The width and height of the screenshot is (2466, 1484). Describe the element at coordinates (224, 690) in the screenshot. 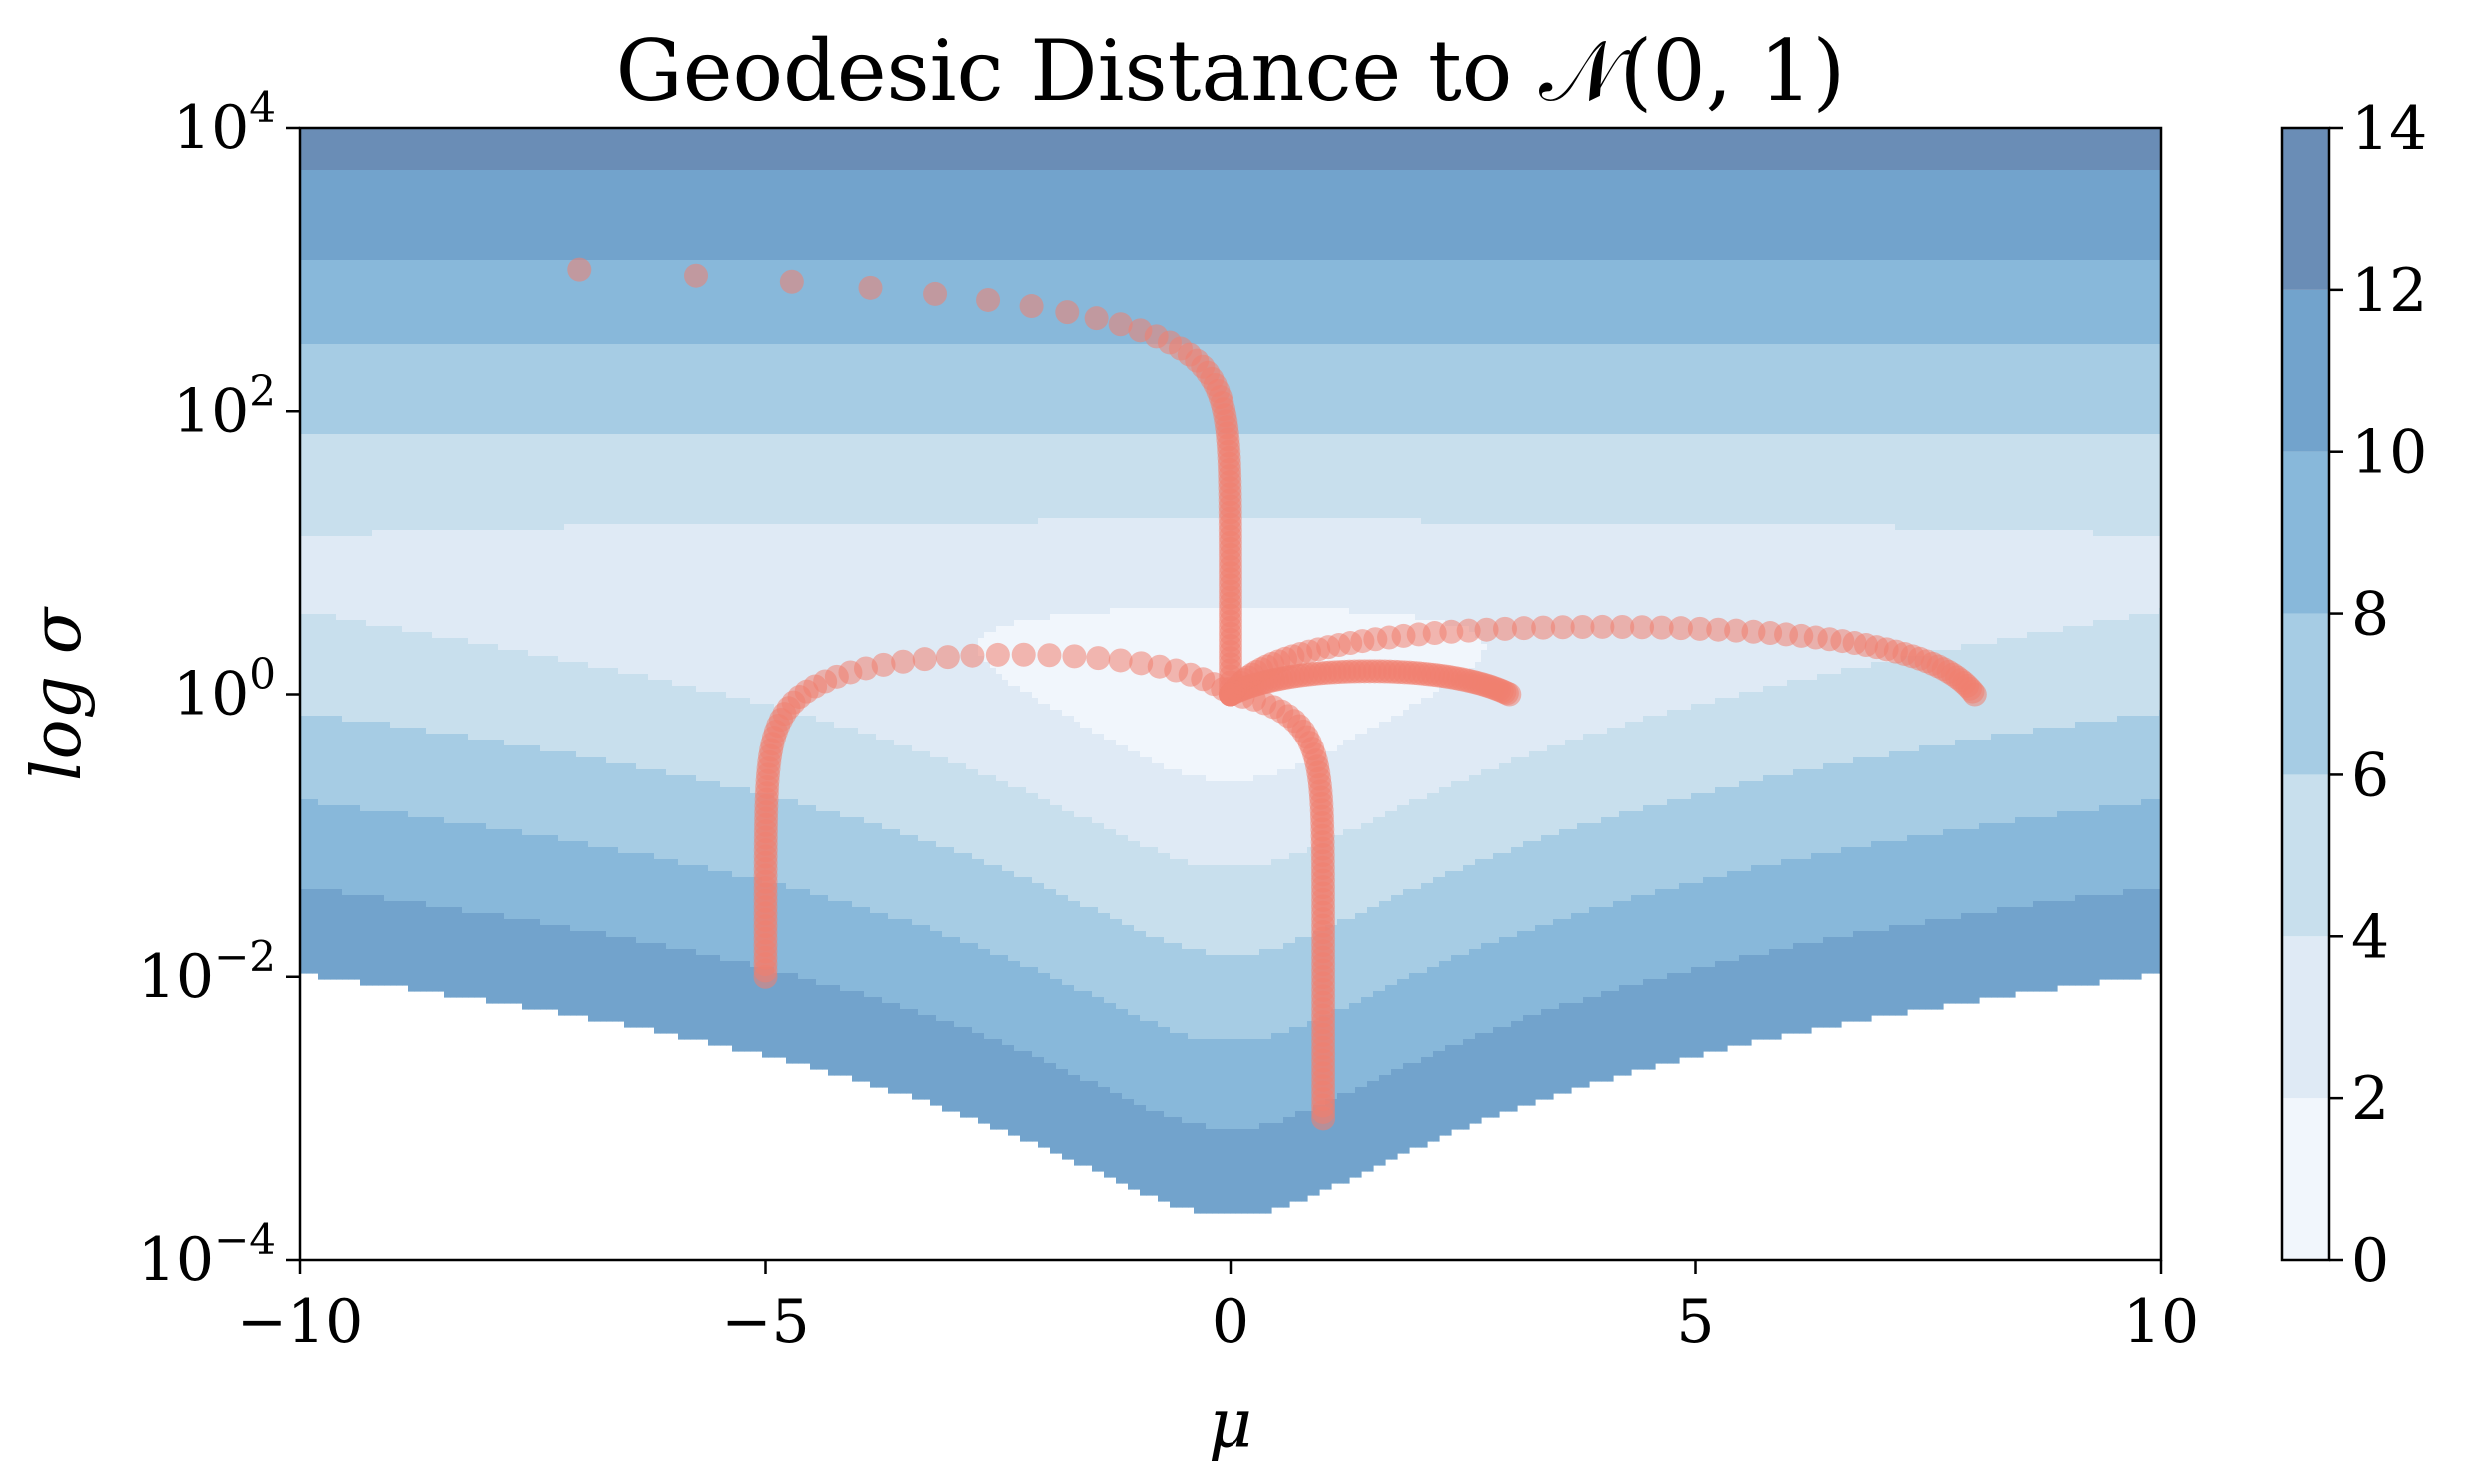

I see `y-tick-label: 100` at that location.